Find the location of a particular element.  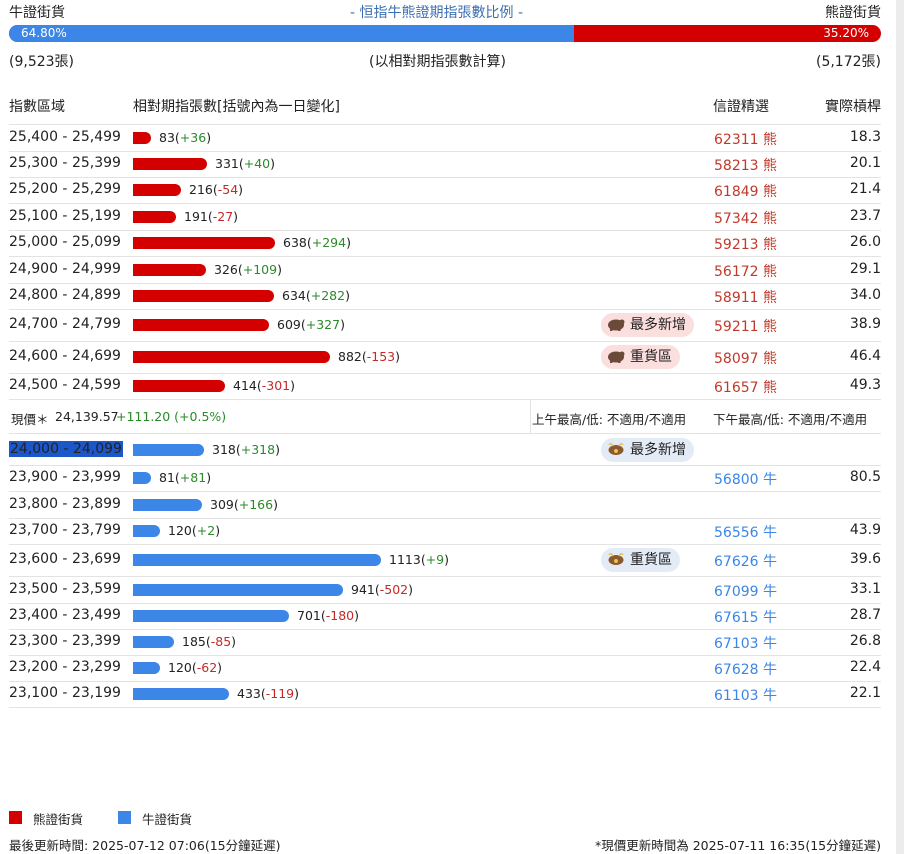

warrant-pick-link: 58213 熊 is located at coordinates (745, 166).